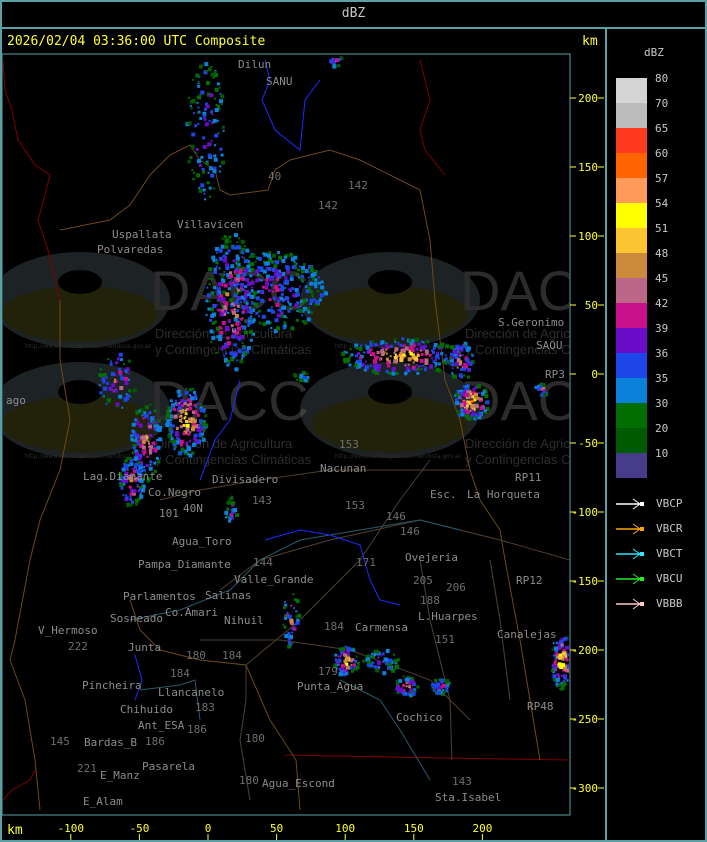  What do you see at coordinates (381, 627) in the screenshot?
I see `place-label: Carmensa` at bounding box center [381, 627].